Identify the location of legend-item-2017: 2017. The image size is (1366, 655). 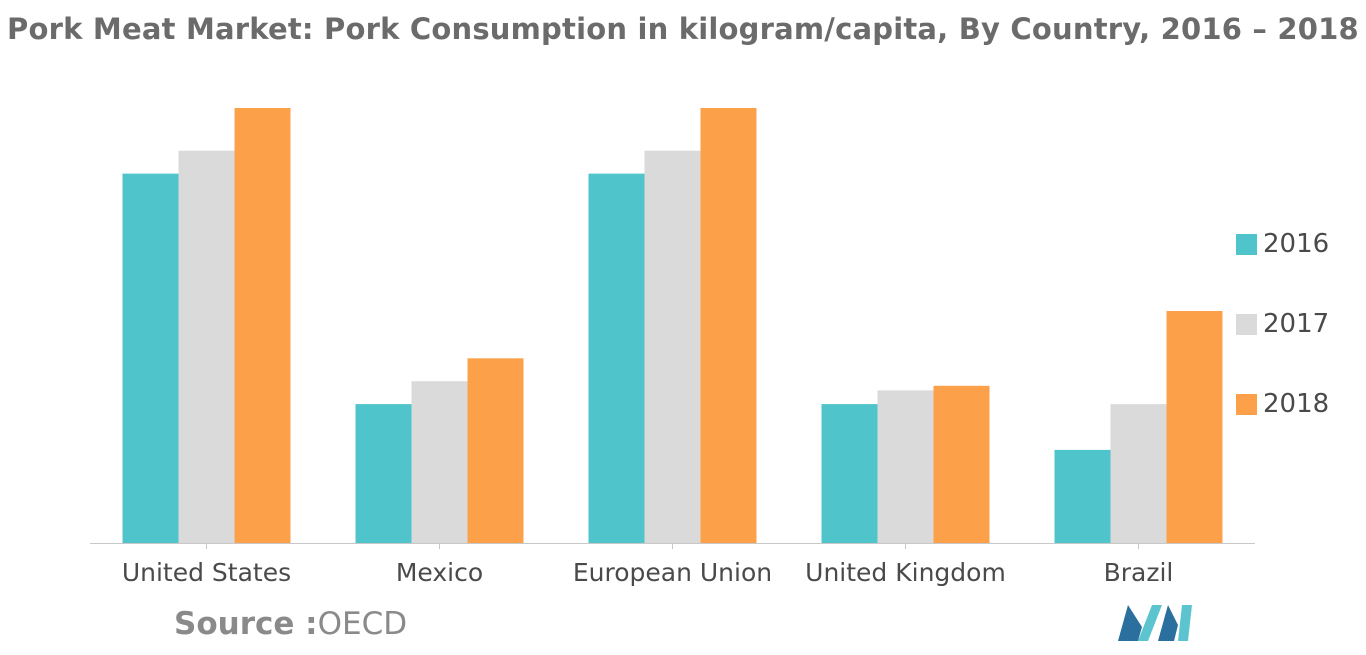
(1282, 348).